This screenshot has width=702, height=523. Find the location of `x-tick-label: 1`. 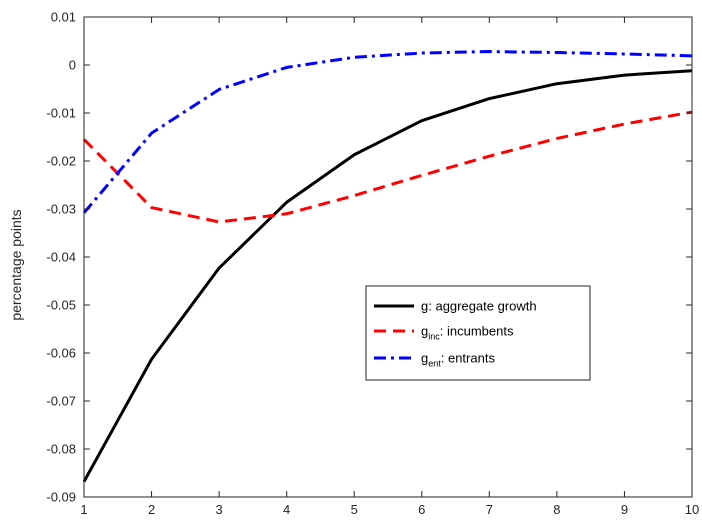

x-tick-label: 1 is located at coordinates (83, 509).